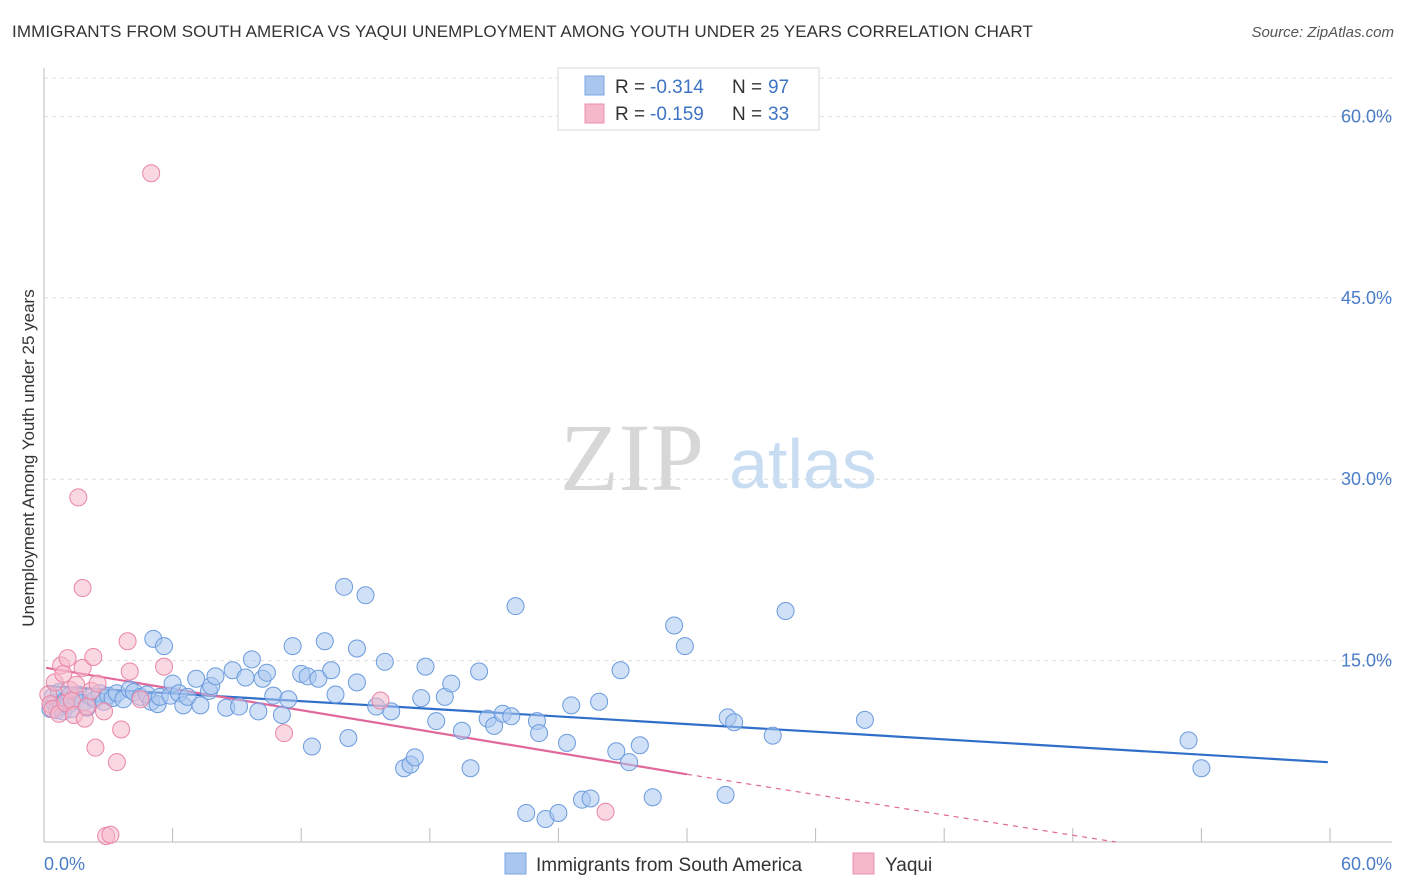 The image size is (1406, 892). I want to click on watermark: ZIP atlas, so click(718, 457).